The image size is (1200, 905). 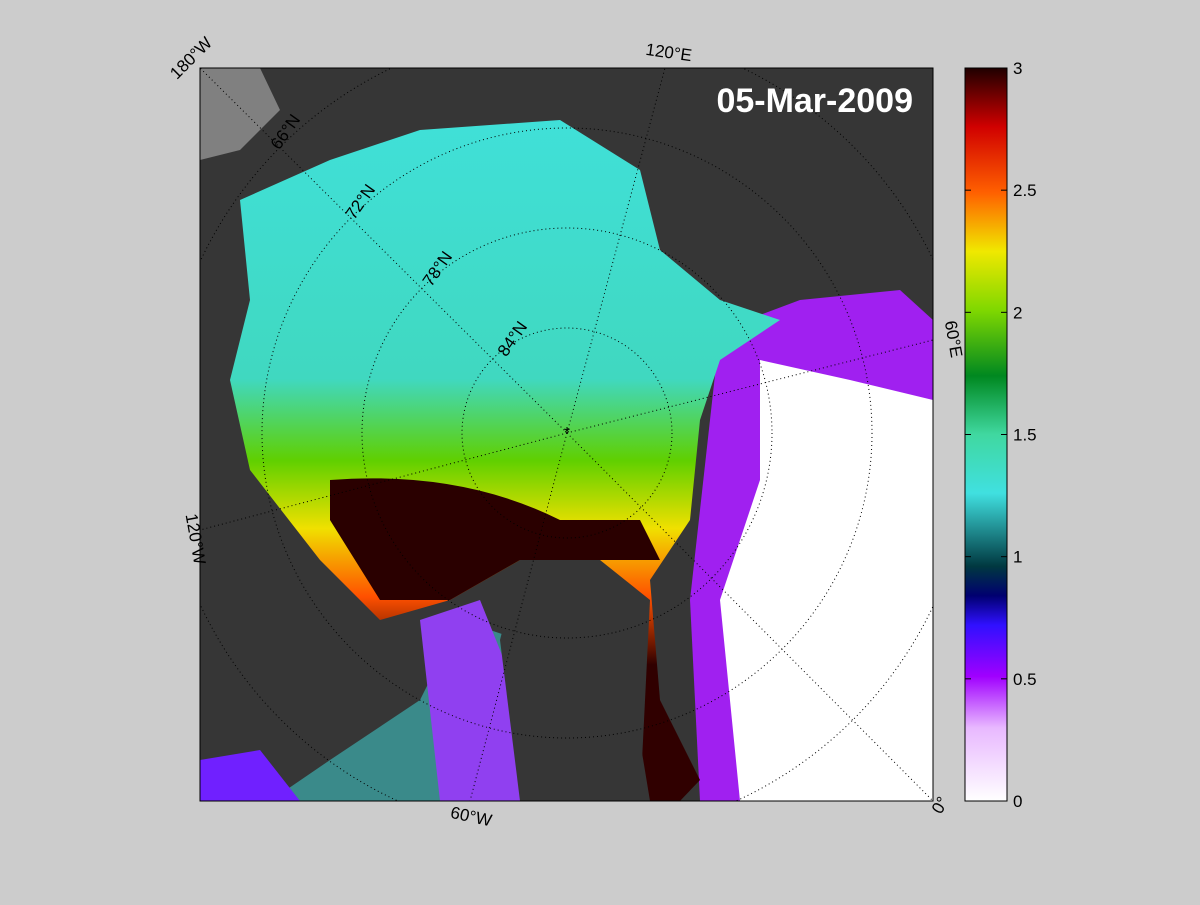 I want to click on map-title: 05-Mar-2009, so click(x=814, y=101).